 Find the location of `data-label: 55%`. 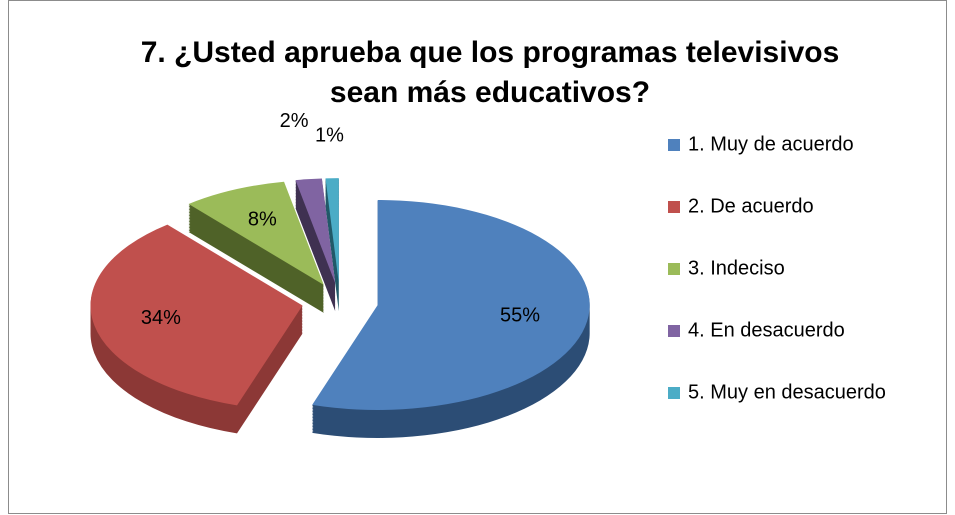

data-label: 55% is located at coordinates (520, 315).